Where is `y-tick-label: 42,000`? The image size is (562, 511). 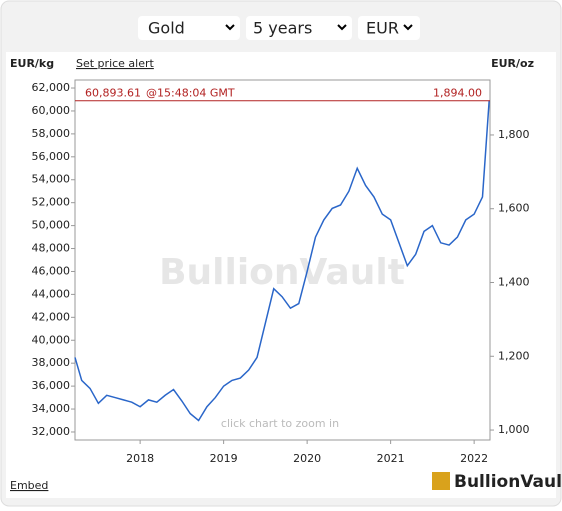 y-tick-label: 42,000 is located at coordinates (51, 316).